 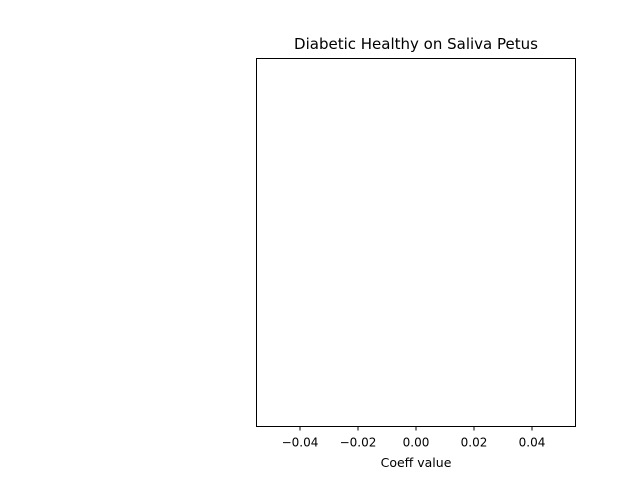 I want to click on chart-title: Diabetic Healthy on Saliva Petus, so click(x=416, y=44).